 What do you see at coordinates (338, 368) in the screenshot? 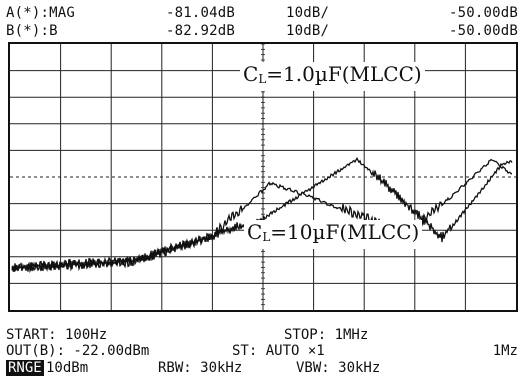
I see `video-bandwidth: VBW: 30kHz` at bounding box center [338, 368].